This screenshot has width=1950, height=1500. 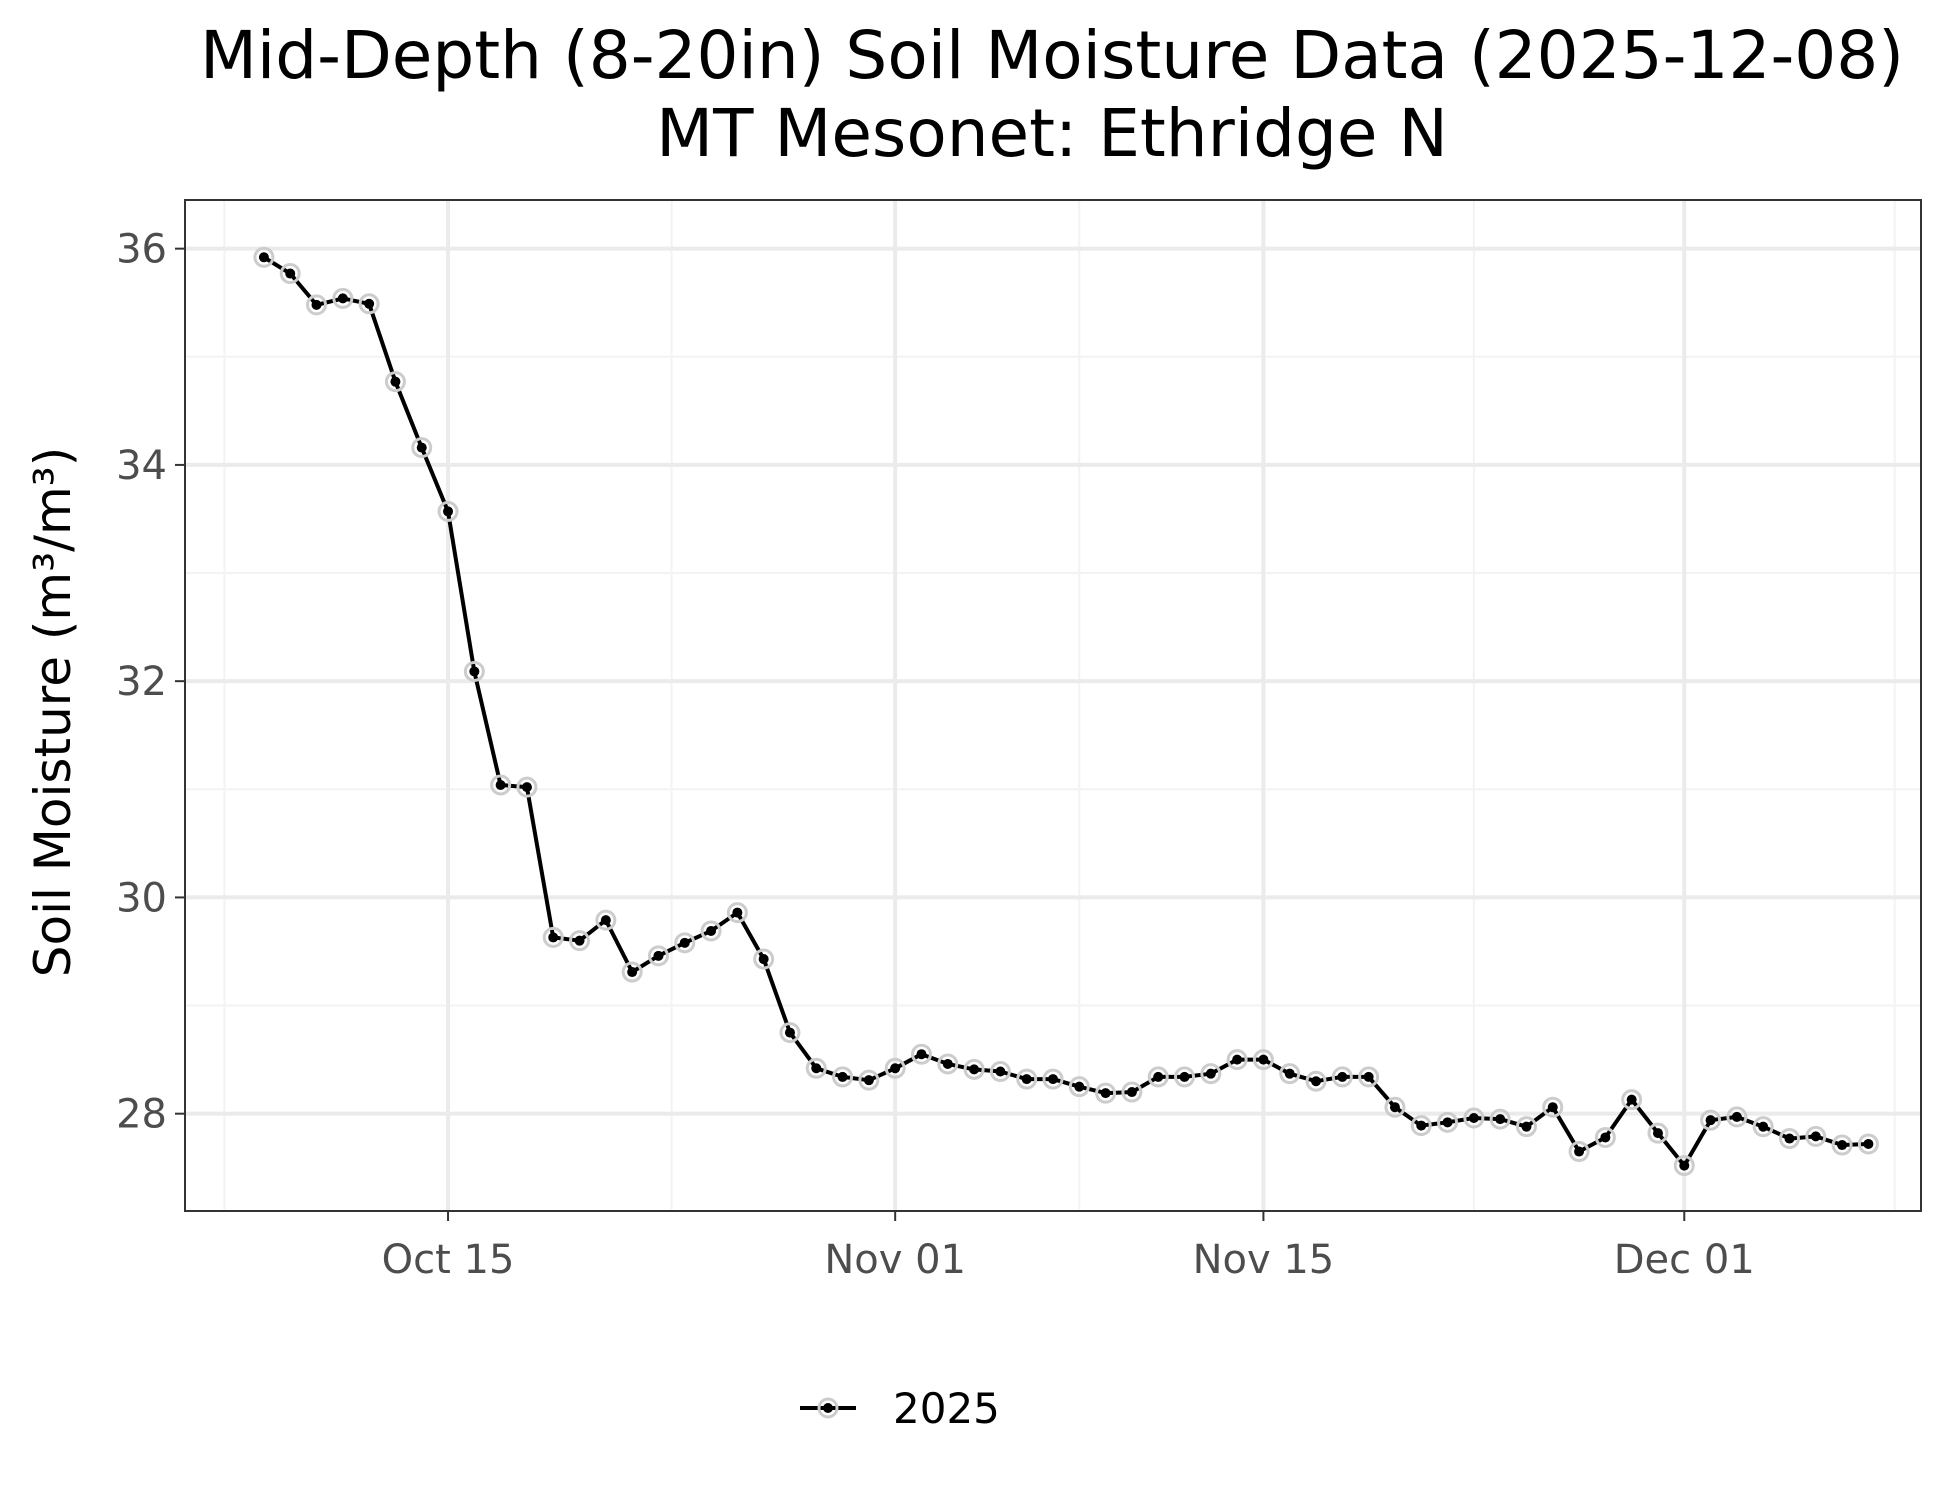 What do you see at coordinates (1264, 1260) in the screenshot?
I see `x-tick-label: Nov 15` at bounding box center [1264, 1260].